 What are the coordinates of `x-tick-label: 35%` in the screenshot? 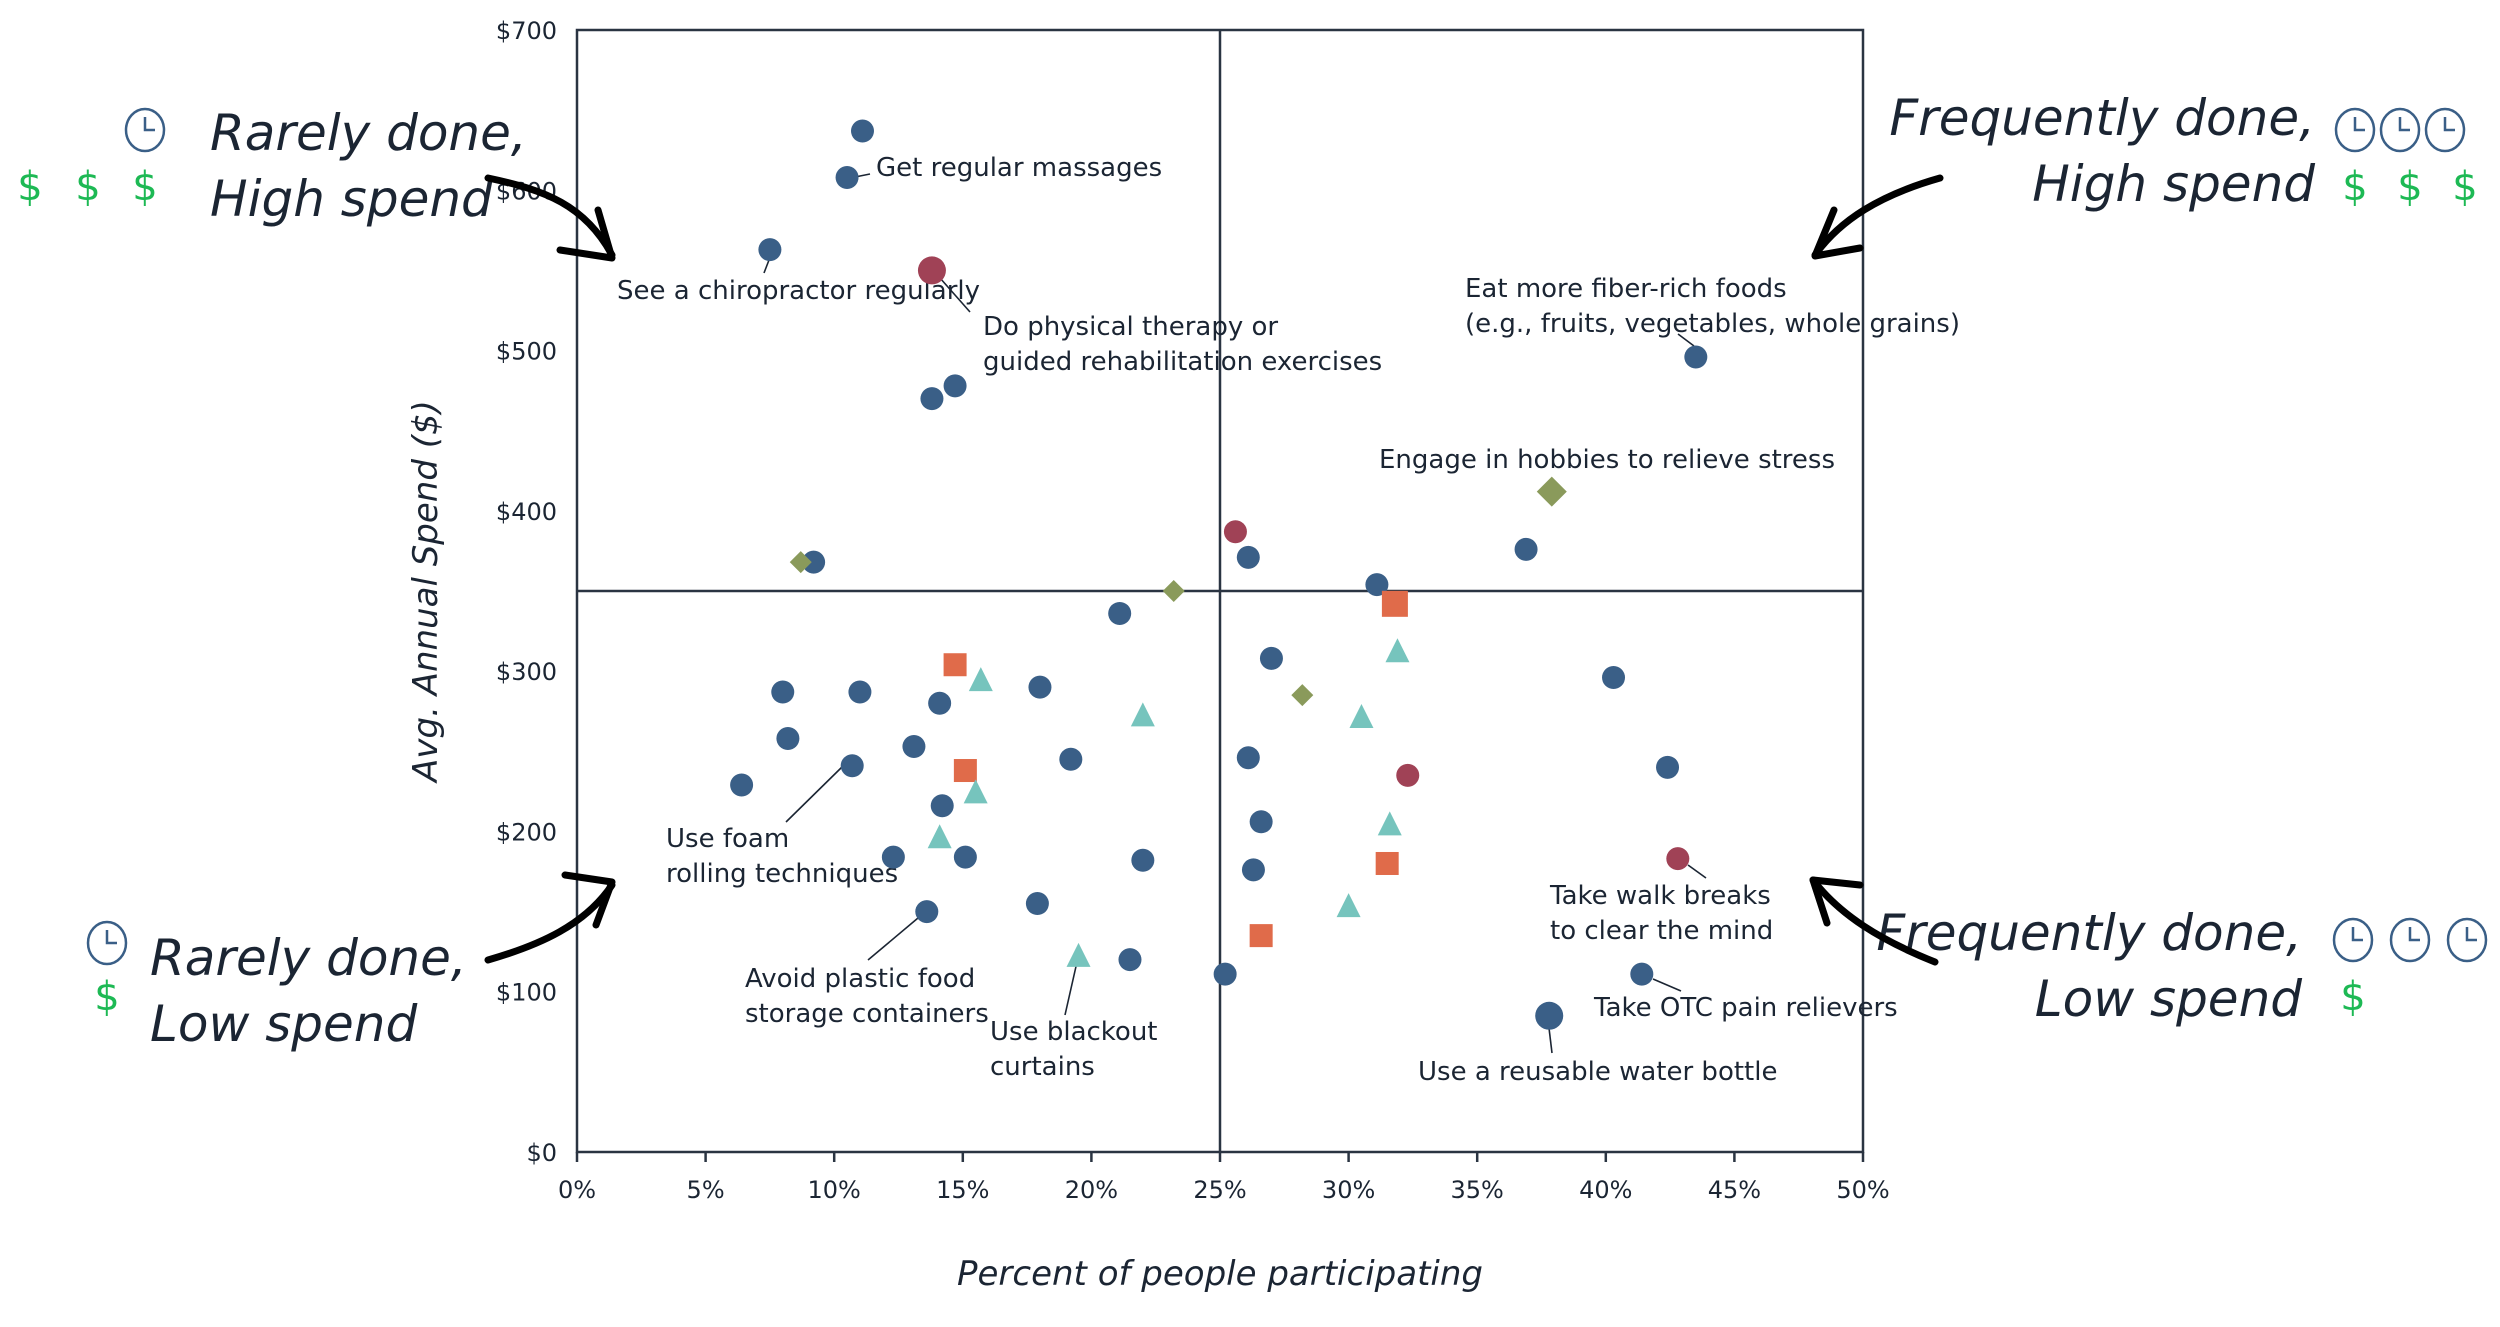 It's located at (1477, 1190).